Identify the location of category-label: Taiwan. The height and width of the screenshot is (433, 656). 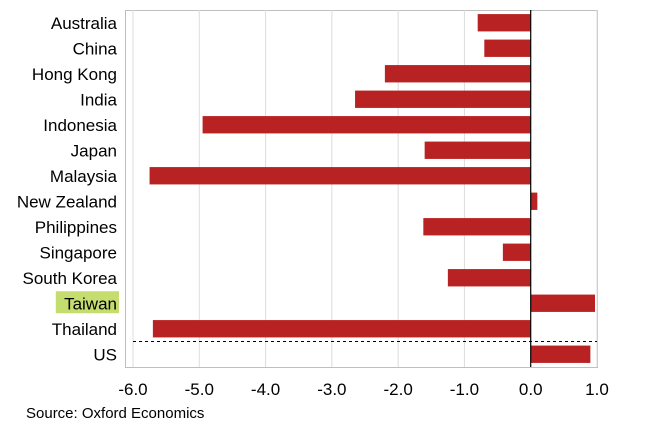
(90, 303).